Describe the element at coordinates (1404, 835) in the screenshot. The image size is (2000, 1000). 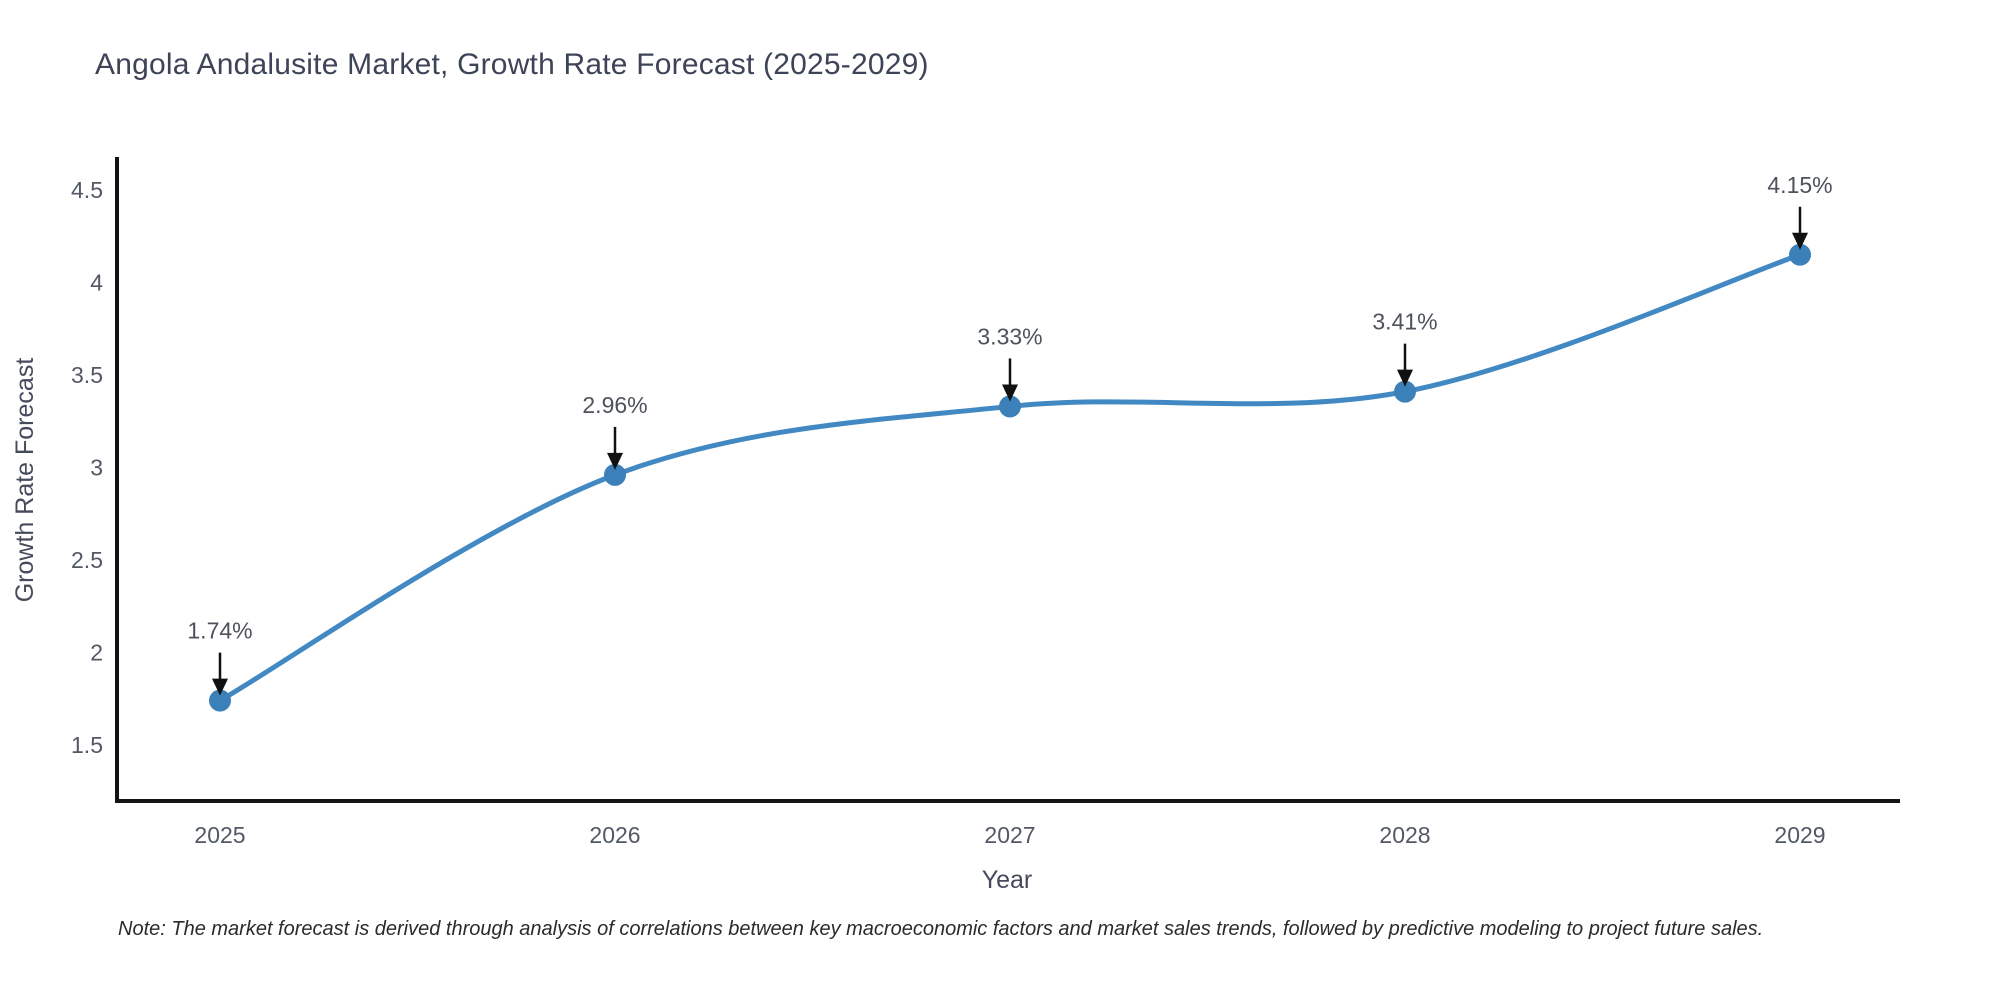
I see `x-tick-label: 2028` at that location.